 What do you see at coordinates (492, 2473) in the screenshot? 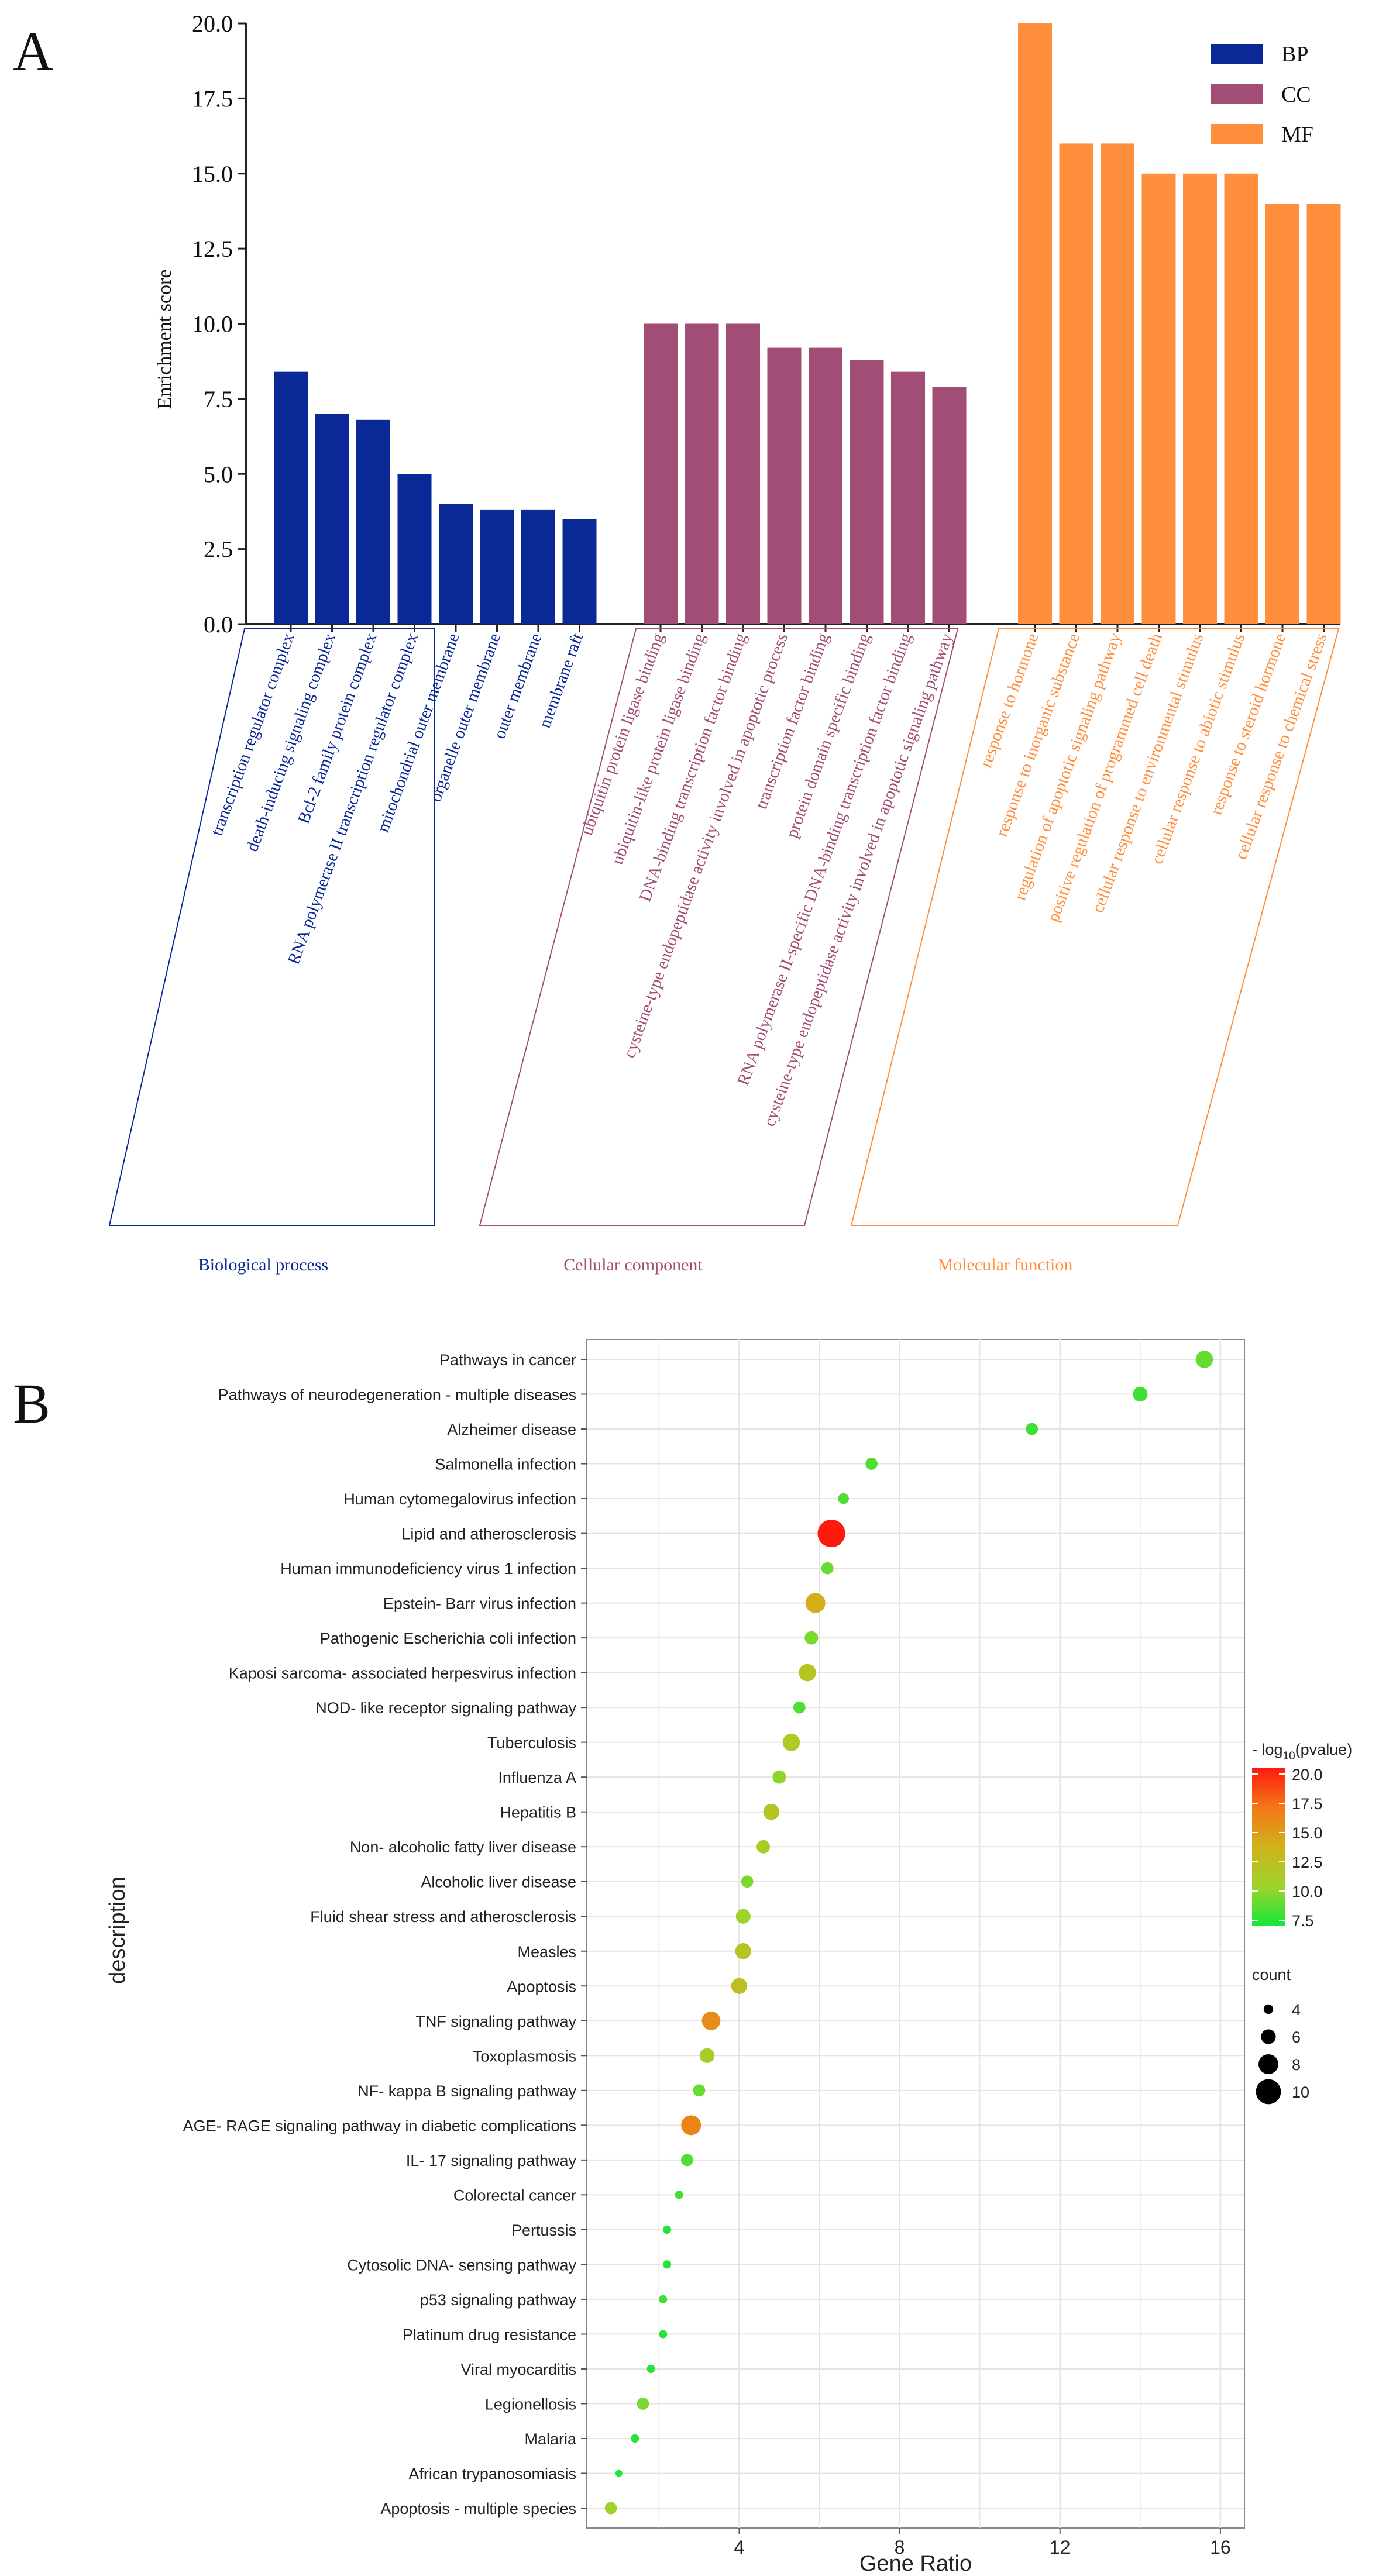
I see `pathway-label: African trypanosomiasis` at bounding box center [492, 2473].